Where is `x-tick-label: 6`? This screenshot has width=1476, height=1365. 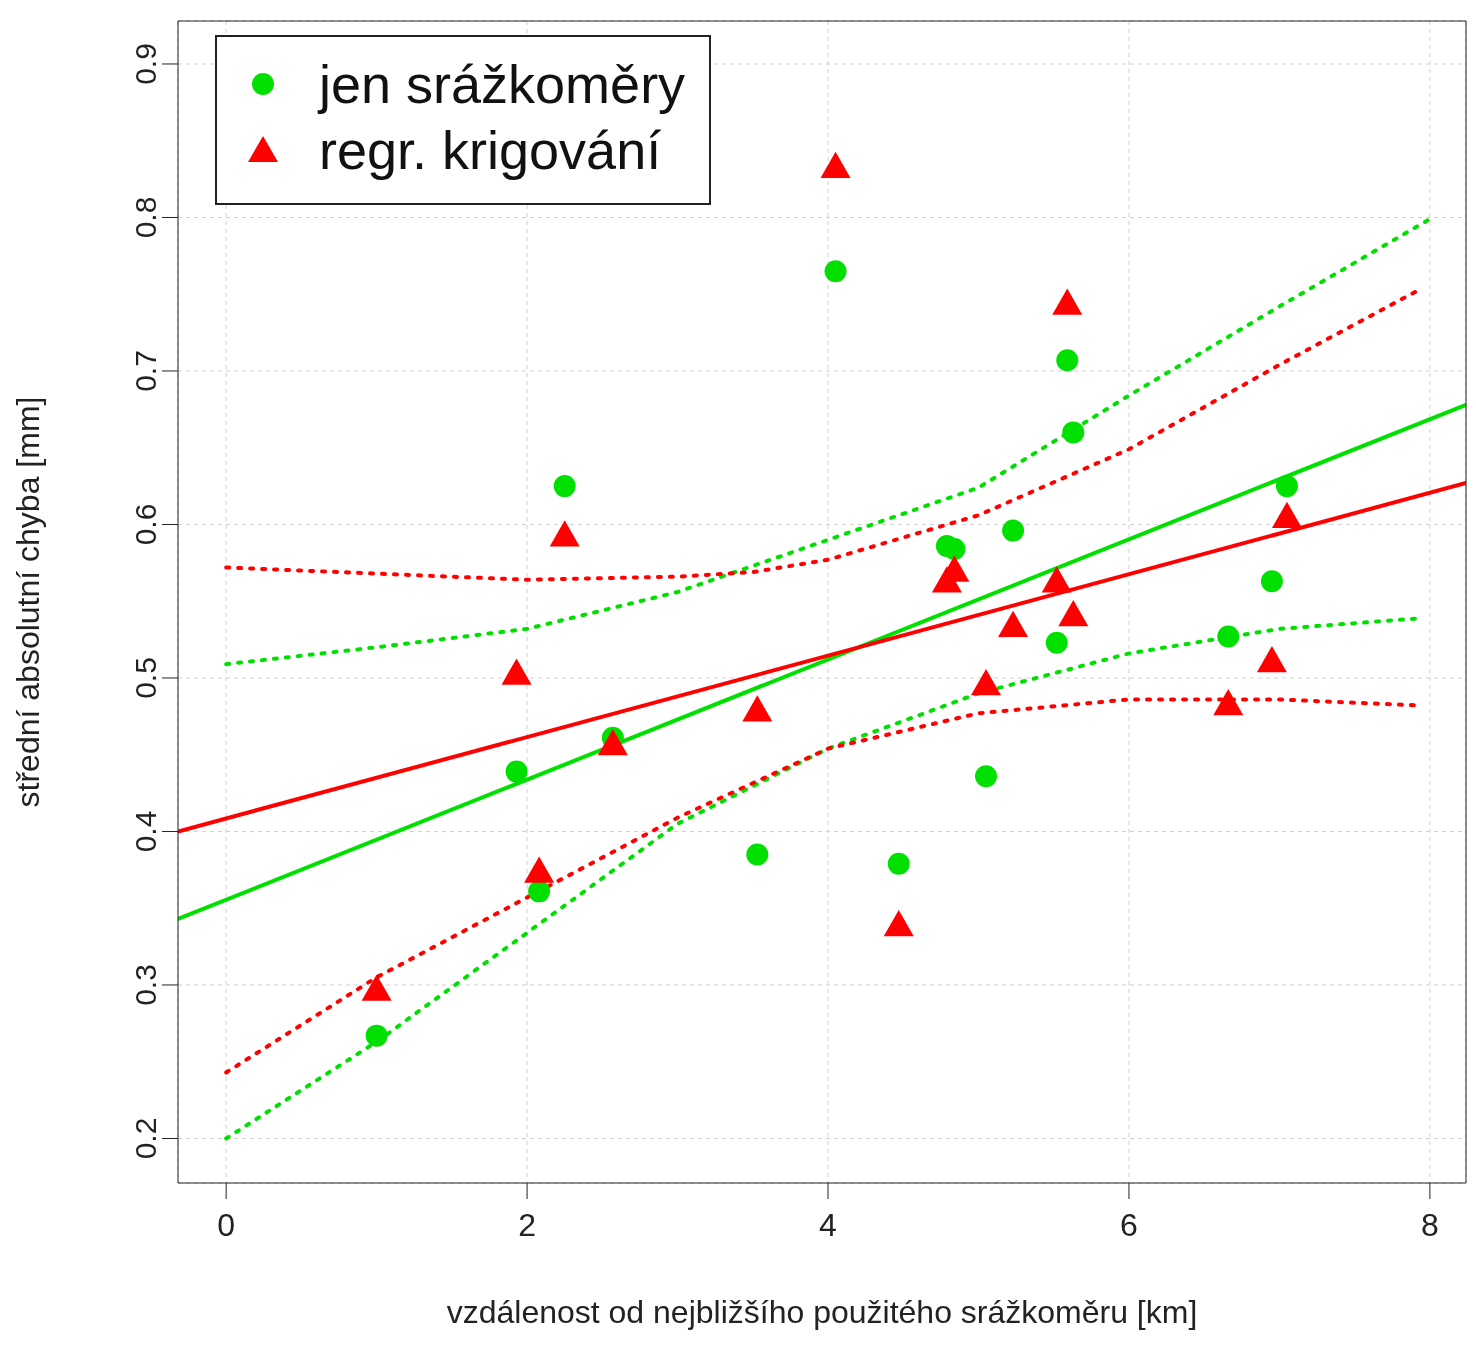 x-tick-label: 6 is located at coordinates (1129, 1224).